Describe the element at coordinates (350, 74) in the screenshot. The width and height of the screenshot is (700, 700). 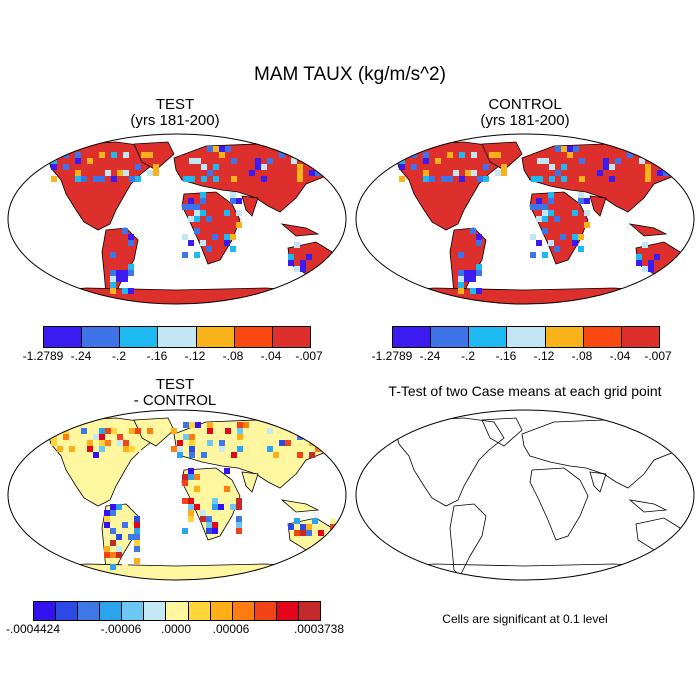
I see `figure-title: MAM TAUX (kg/m/s^2)` at that location.